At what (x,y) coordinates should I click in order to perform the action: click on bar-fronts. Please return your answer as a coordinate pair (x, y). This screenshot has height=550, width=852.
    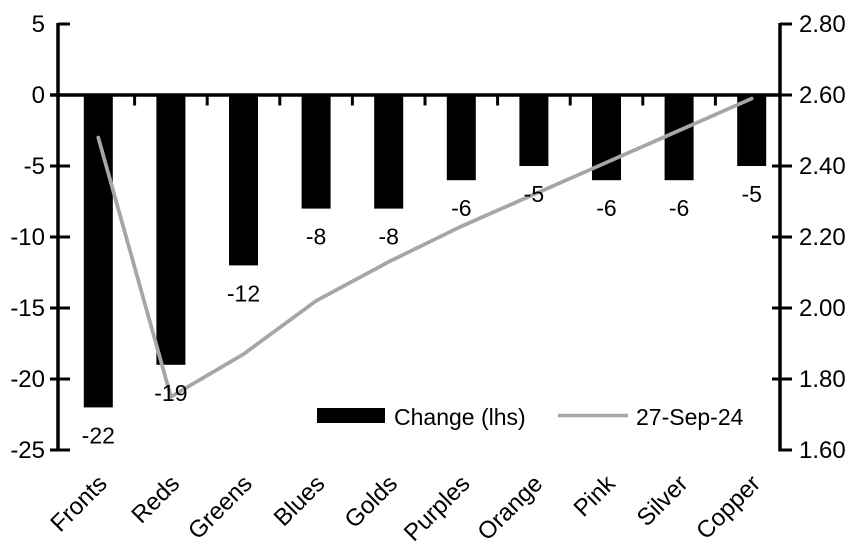
    Looking at the image, I should click on (98, 251).